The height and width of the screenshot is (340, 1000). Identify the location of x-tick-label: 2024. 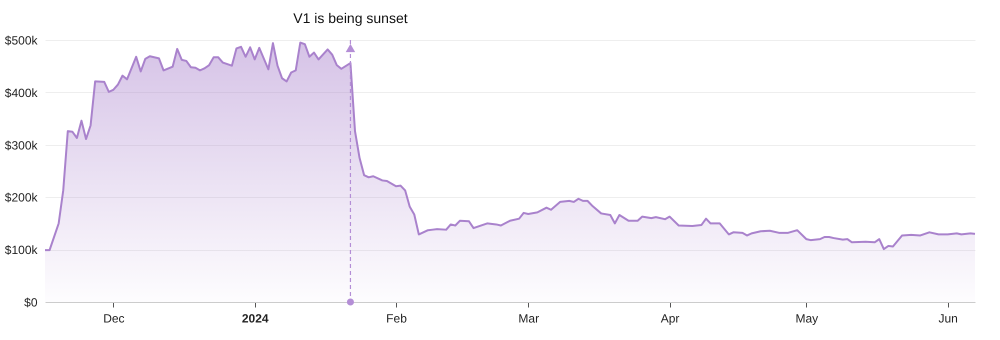
(255, 319).